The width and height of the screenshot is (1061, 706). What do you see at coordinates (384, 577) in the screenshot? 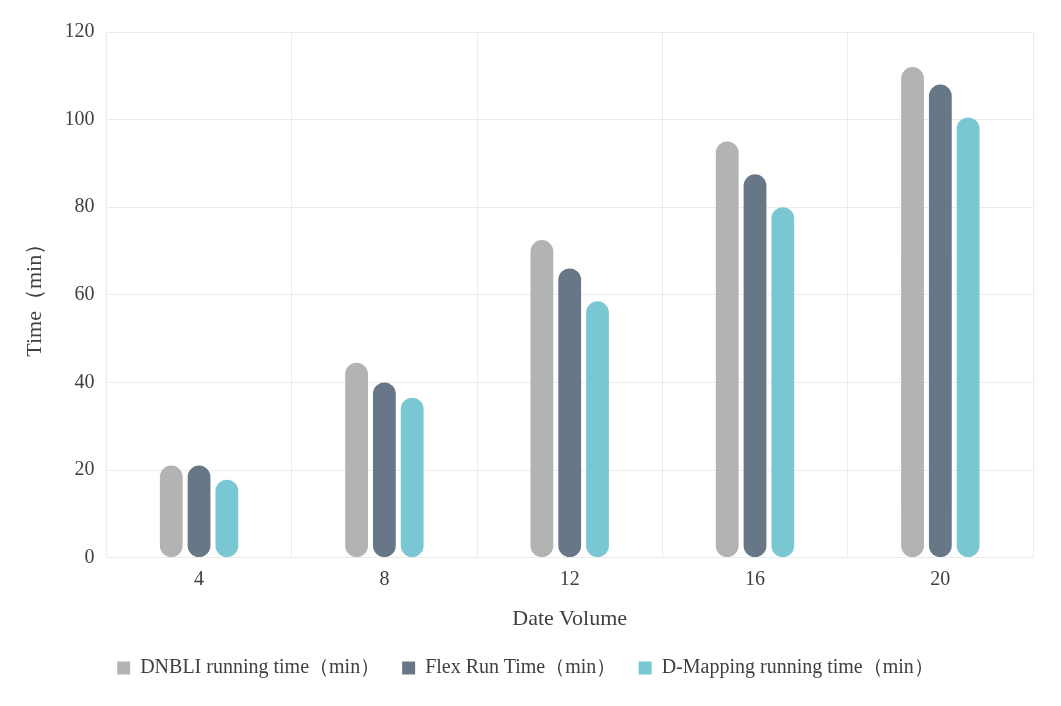
I see `x-tick-label: 8` at bounding box center [384, 577].